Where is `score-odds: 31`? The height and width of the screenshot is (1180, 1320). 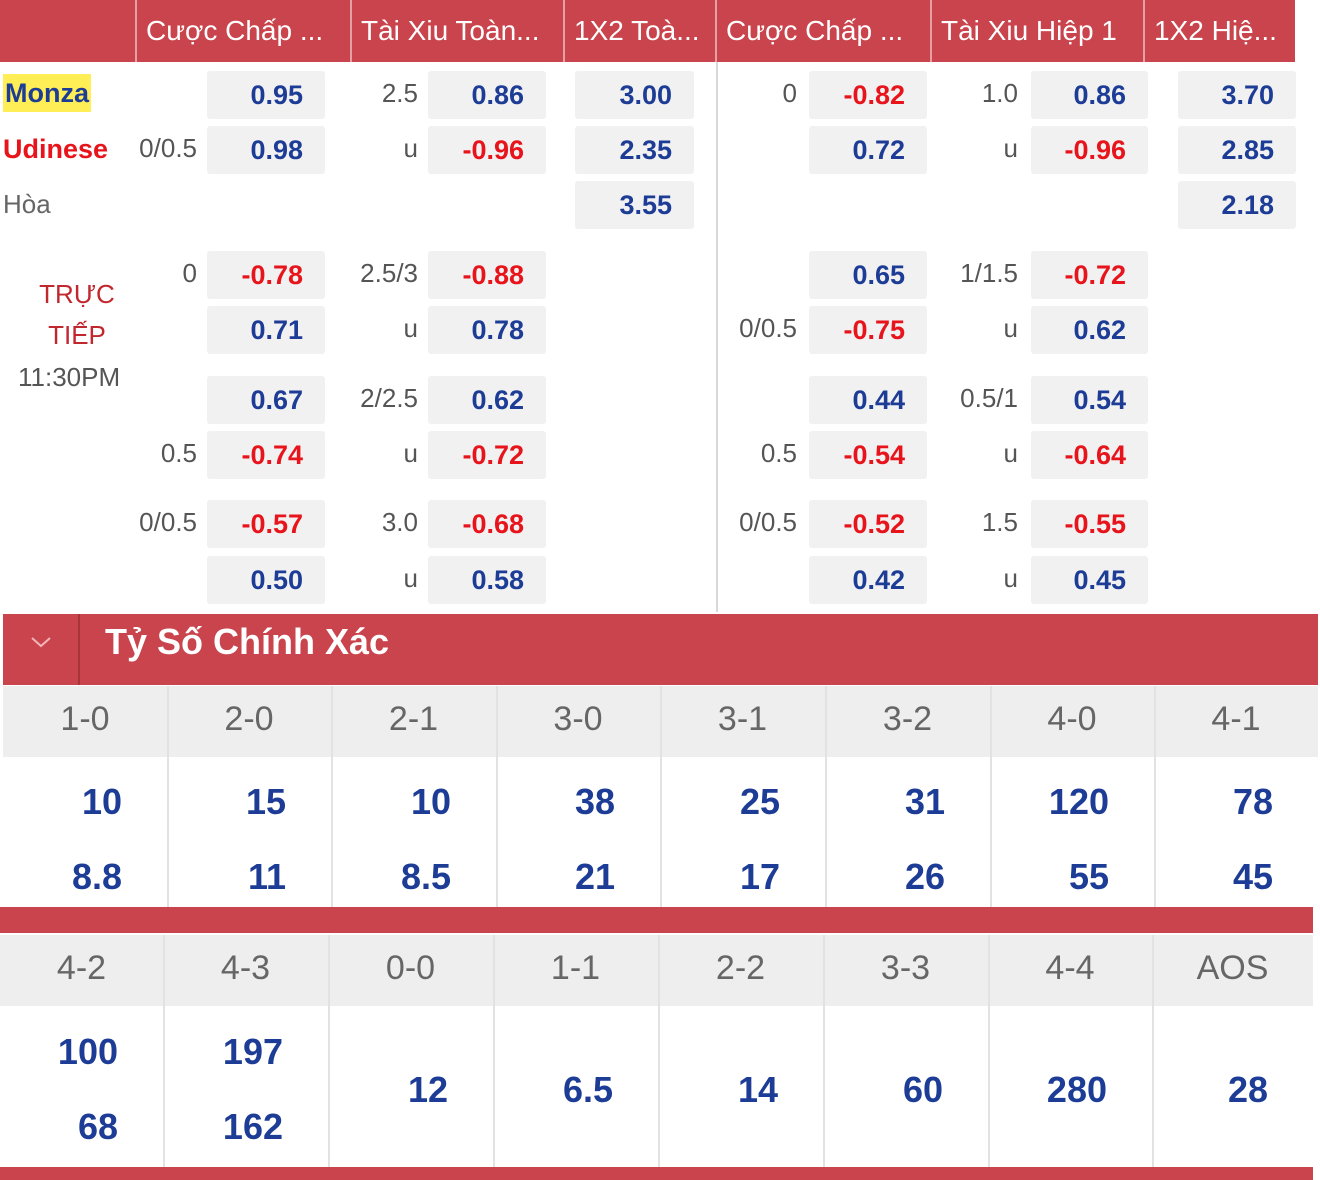
score-odds: 31 is located at coordinates (924, 801).